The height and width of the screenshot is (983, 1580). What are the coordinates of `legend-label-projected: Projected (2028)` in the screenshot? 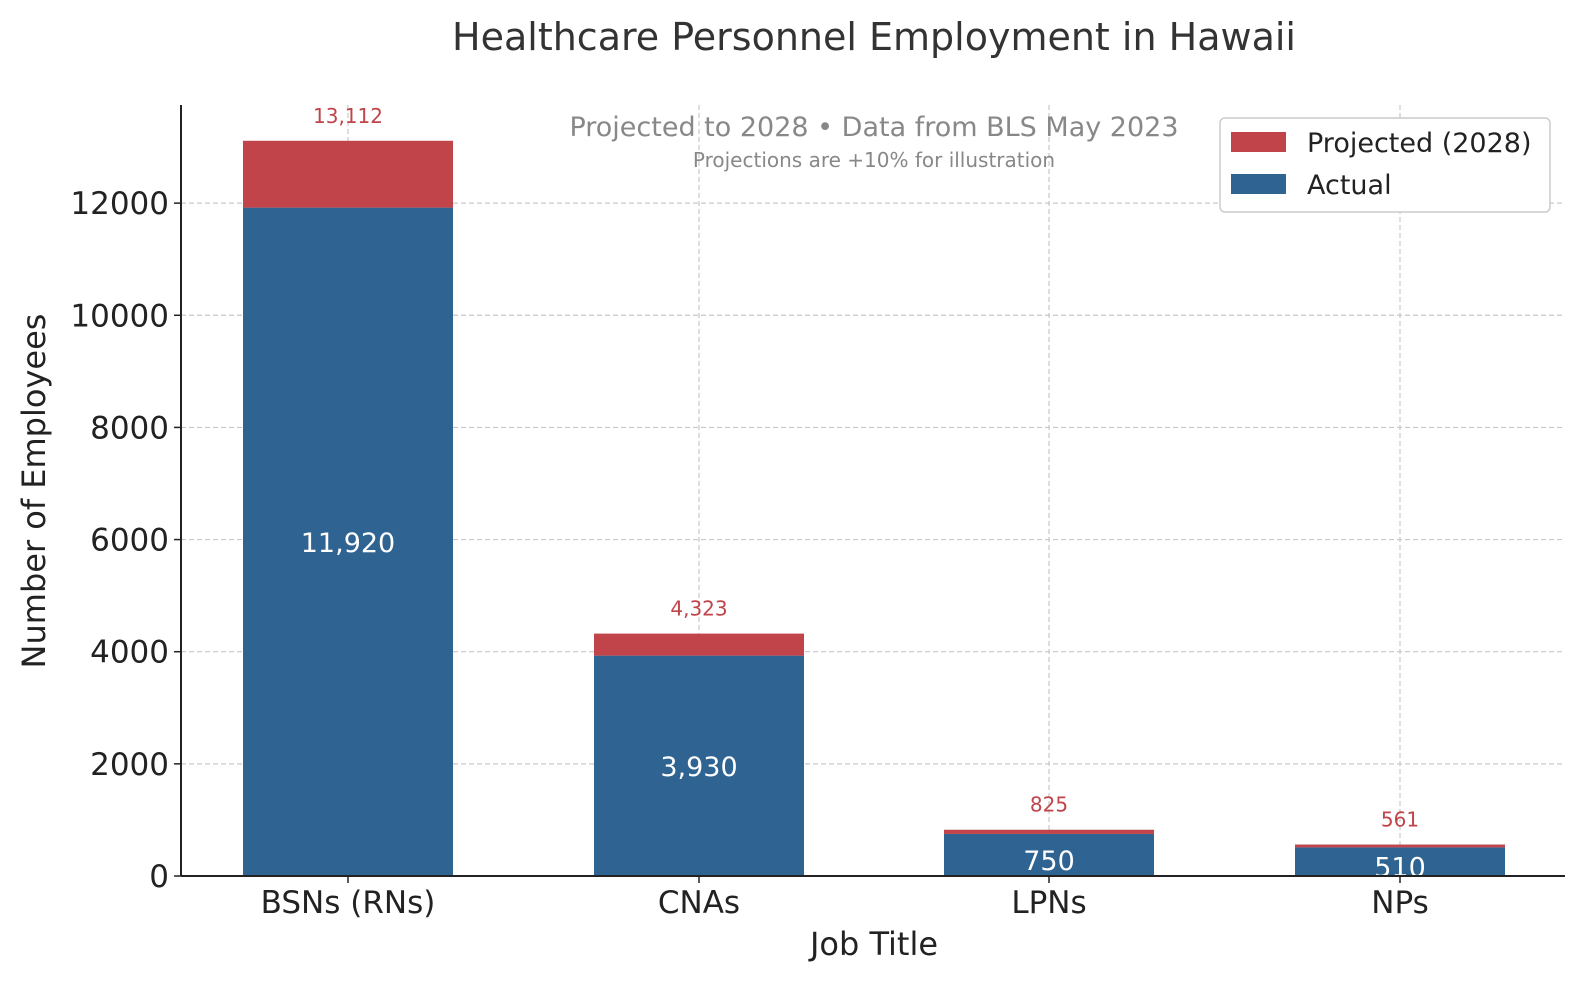 It's located at (1419, 143).